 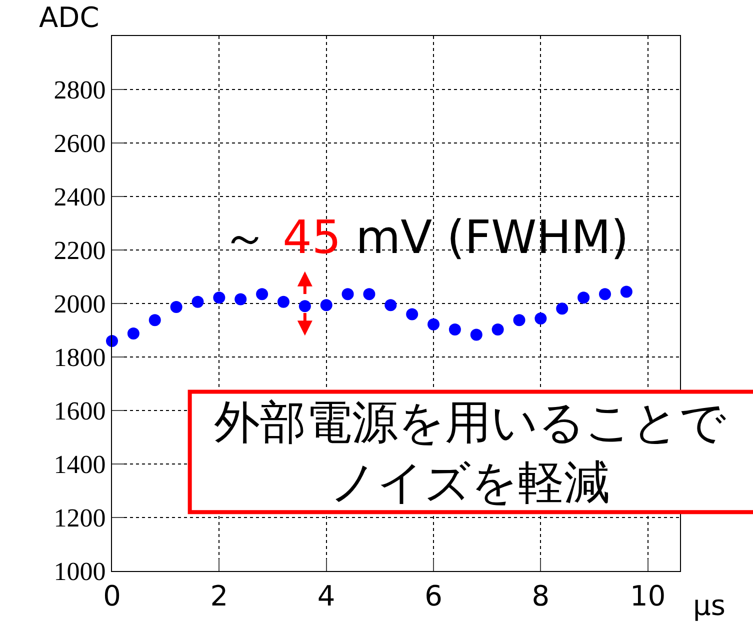 What do you see at coordinates (648, 596) in the screenshot?
I see `x-tick-label: 10` at bounding box center [648, 596].